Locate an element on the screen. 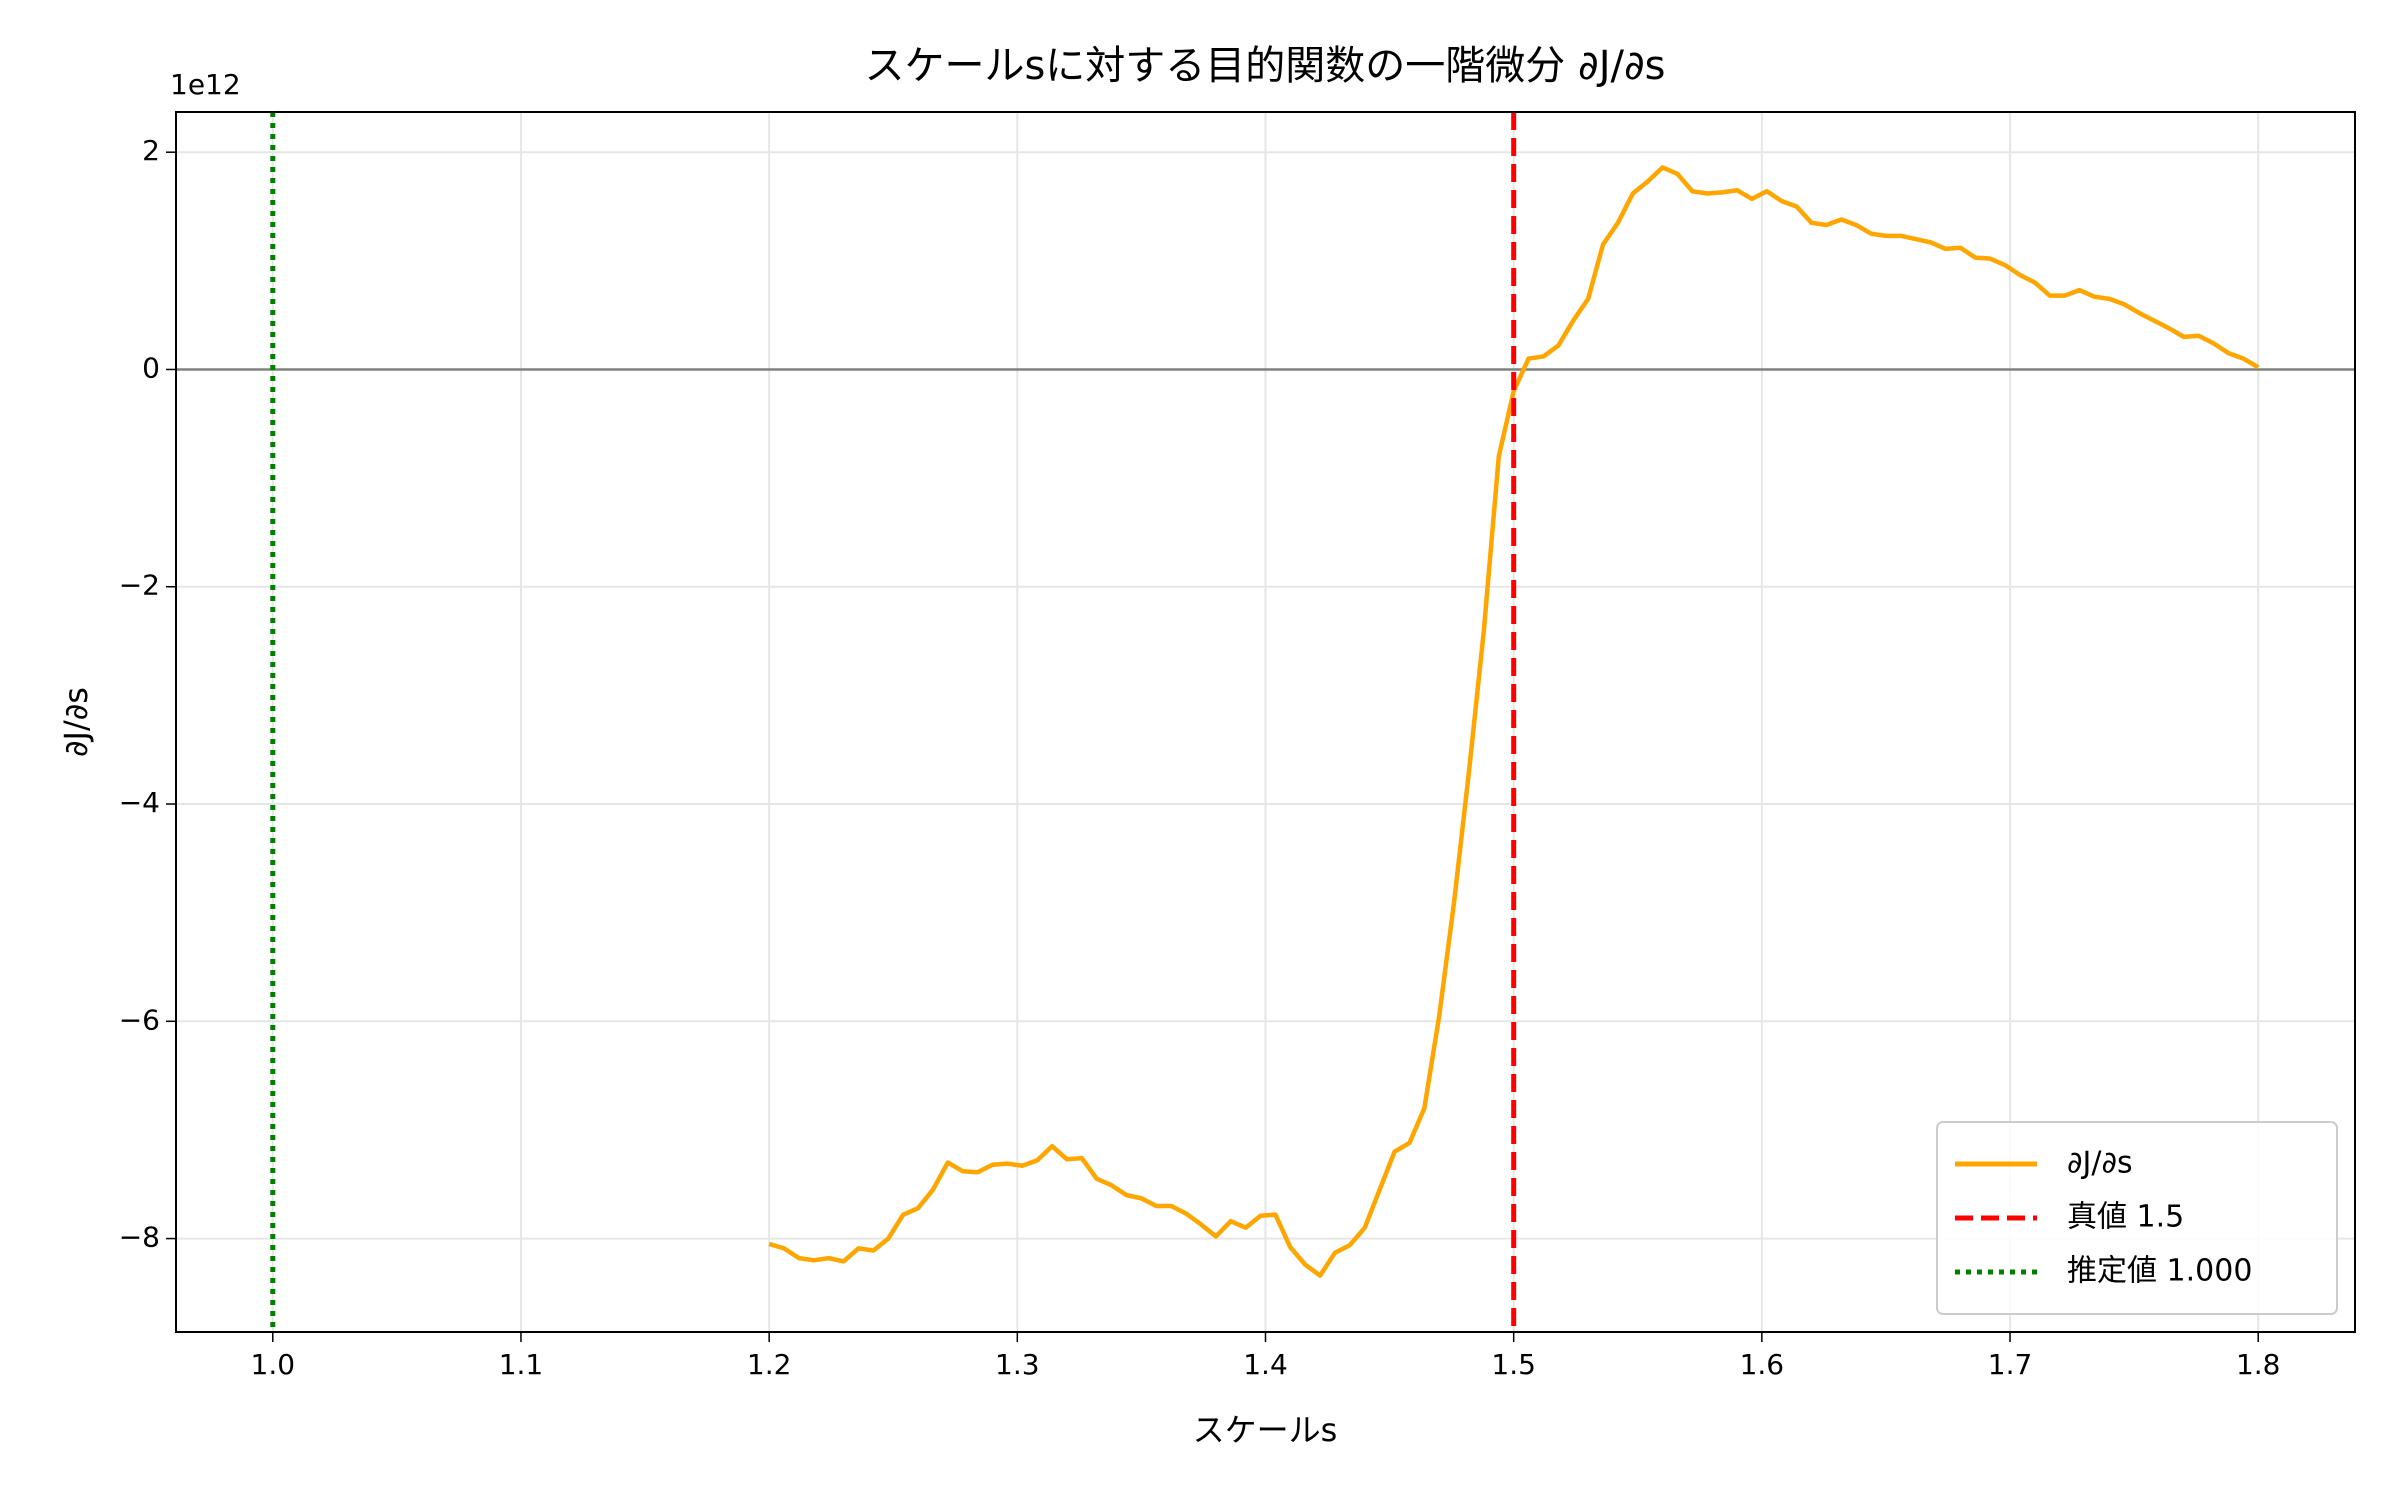 The height and width of the screenshot is (1500, 2400). x-tick-label: 1.3 is located at coordinates (1017, 1364).